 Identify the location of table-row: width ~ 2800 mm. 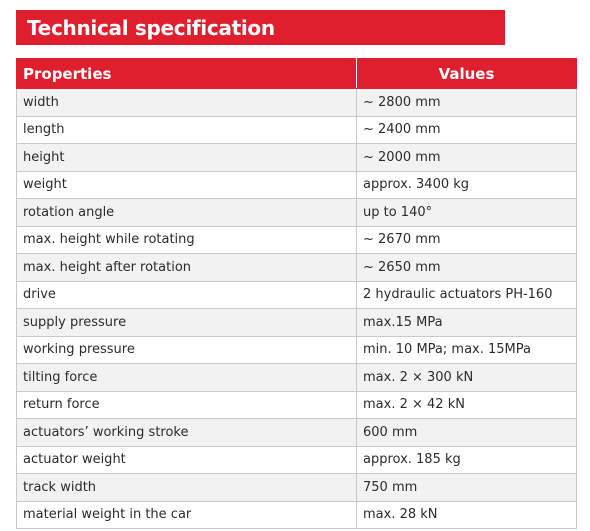
(296, 102).